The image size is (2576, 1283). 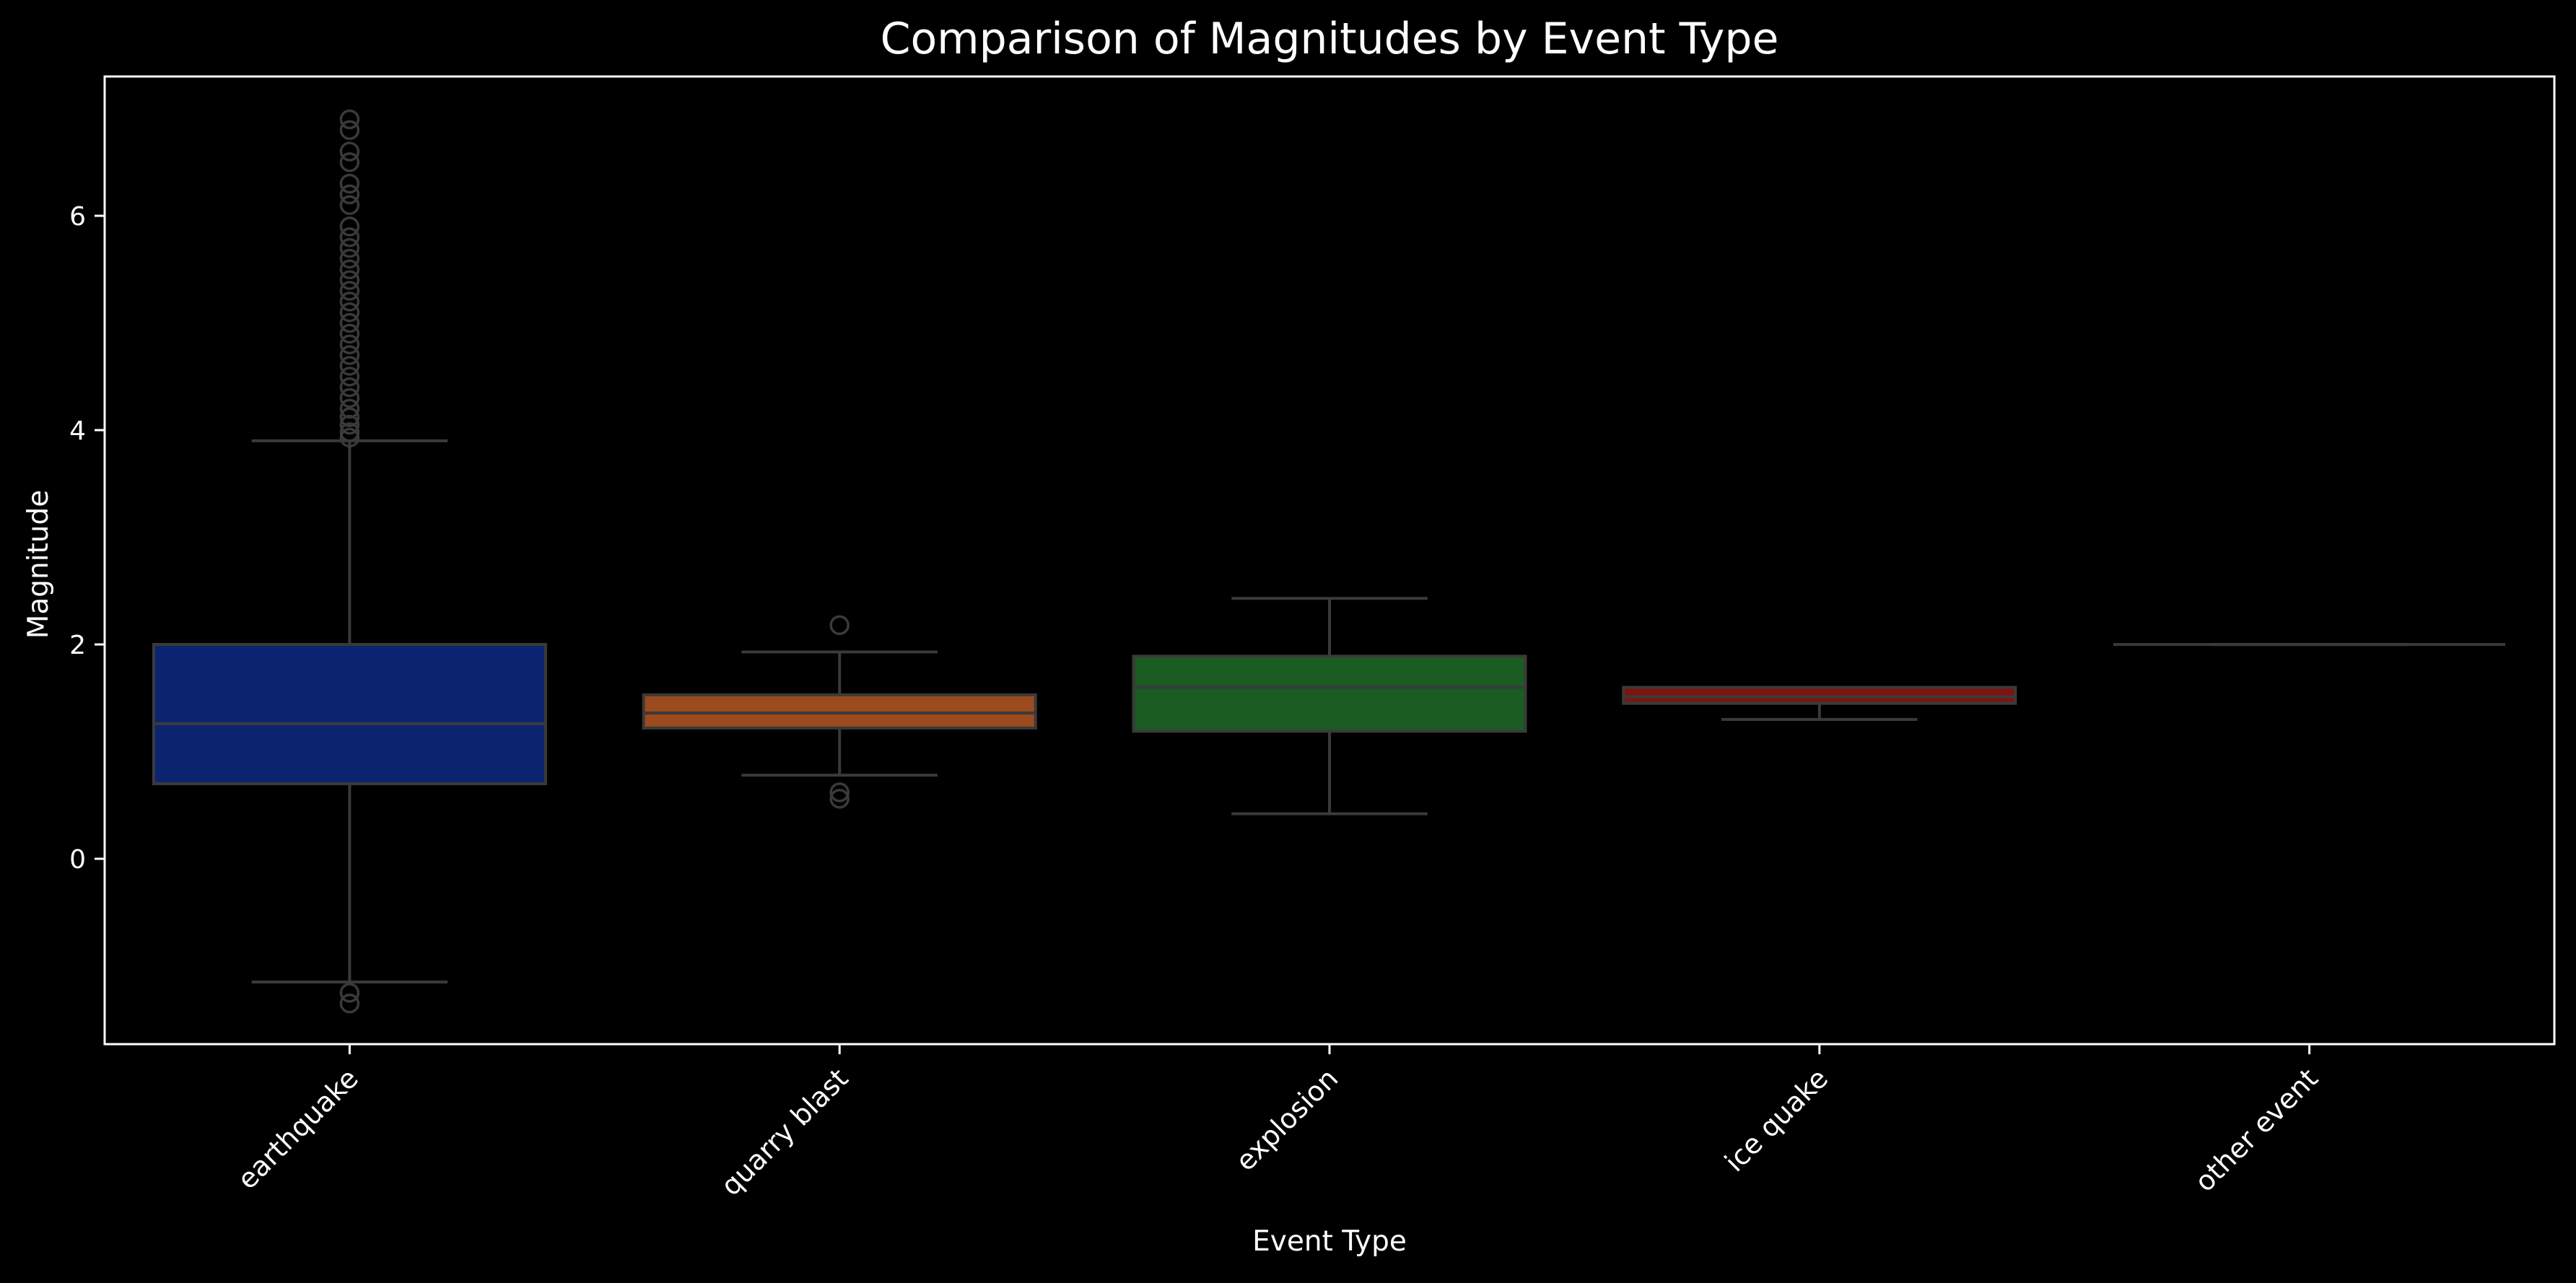 What do you see at coordinates (38, 564) in the screenshot?
I see `y-axis-label: Magnitude` at bounding box center [38, 564].